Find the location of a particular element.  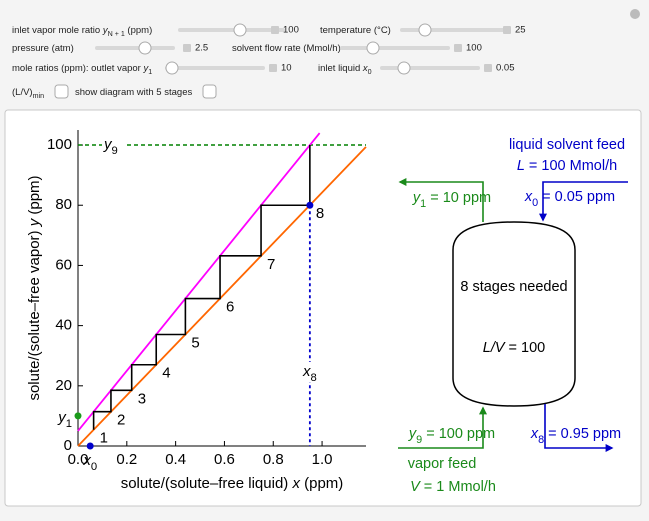

point-label-symbol: x is located at coordinates (86, 460).